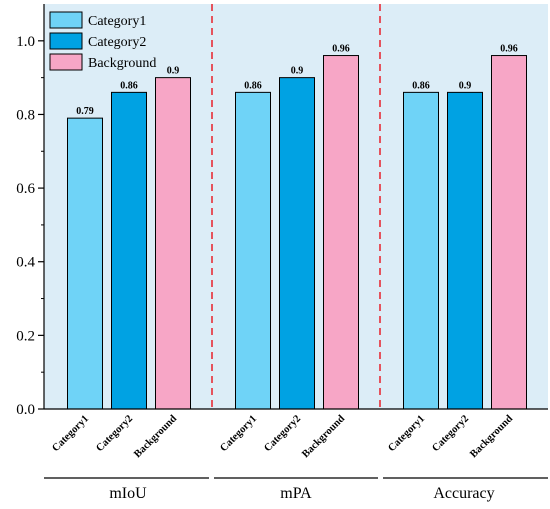 The height and width of the screenshot is (509, 550). What do you see at coordinates (509, 232) in the screenshot?
I see `bar-accuracy-background` at bounding box center [509, 232].